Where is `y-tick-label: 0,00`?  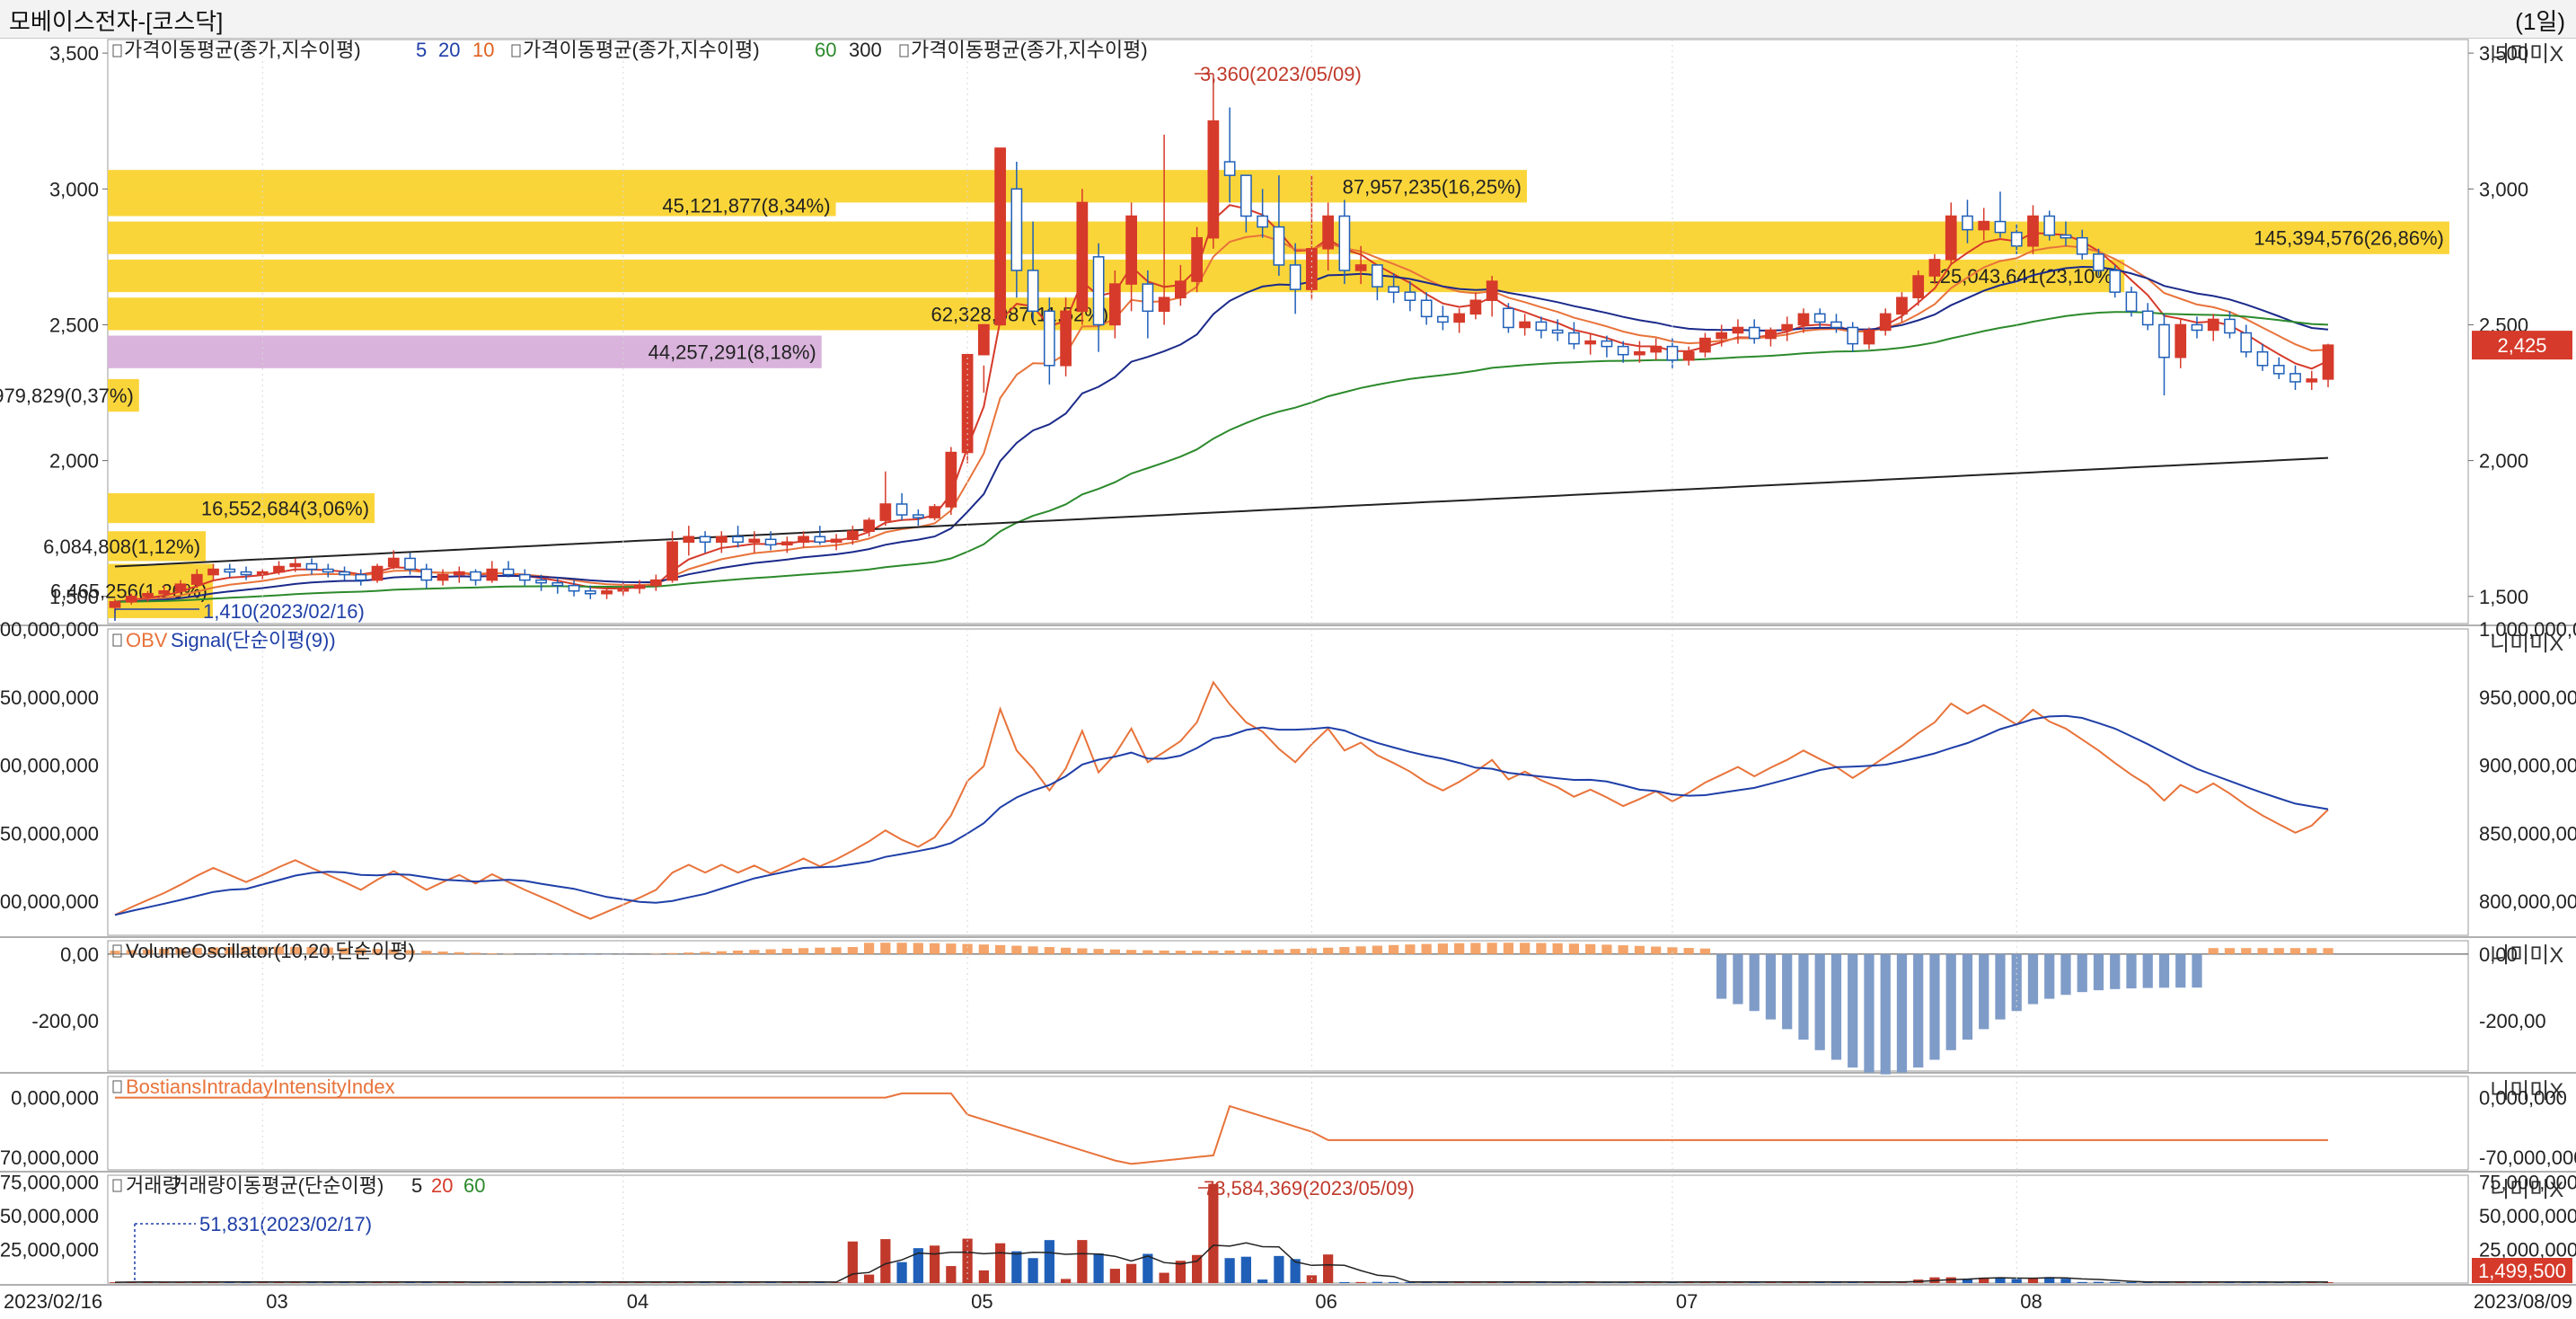
y-tick-label: 0,00 is located at coordinates (2498, 954).